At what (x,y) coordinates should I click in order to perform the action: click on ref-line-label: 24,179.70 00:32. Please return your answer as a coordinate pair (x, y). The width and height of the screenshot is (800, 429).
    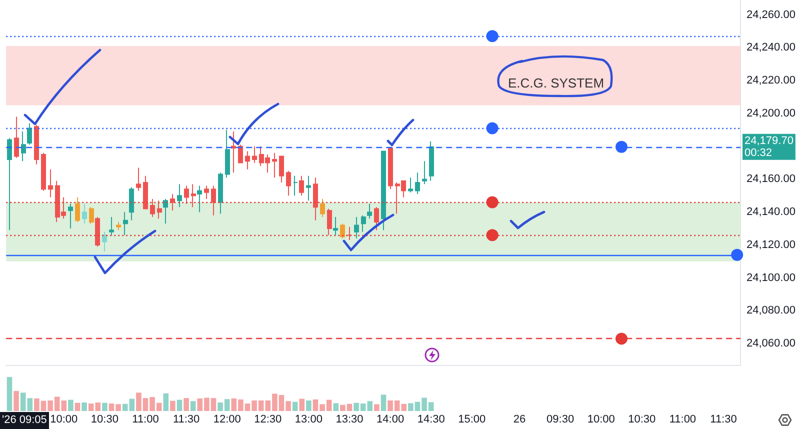
    Looking at the image, I should click on (769, 146).